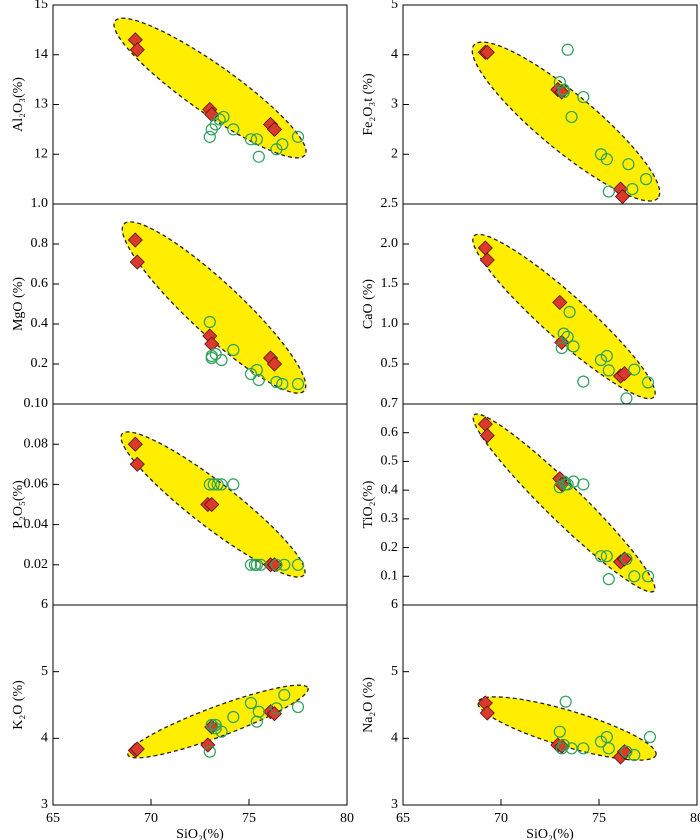 This screenshot has width=700, height=840. What do you see at coordinates (529, 102) in the screenshot?
I see `panel: 2 3 4 5 Fe₂O₃t (%)` at bounding box center [529, 102].